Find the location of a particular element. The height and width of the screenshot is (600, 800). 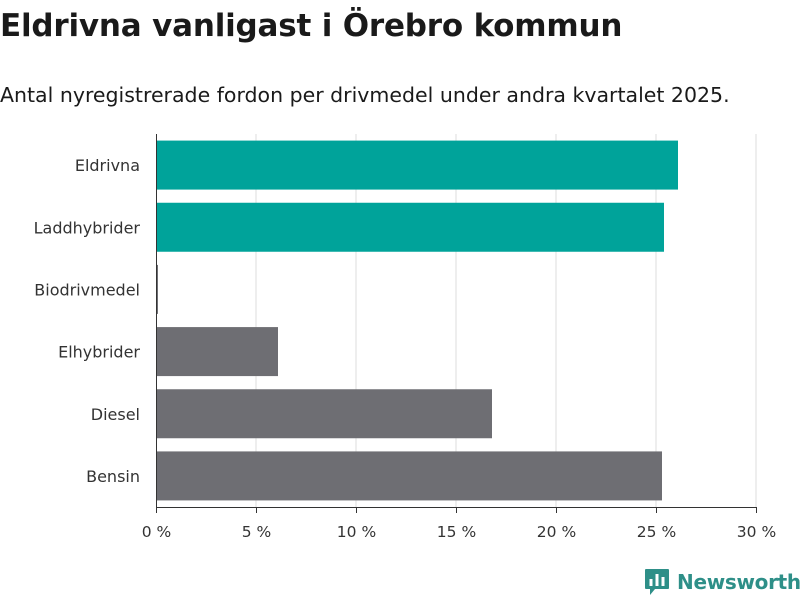

x-tick-label: 0 % is located at coordinates (157, 532).